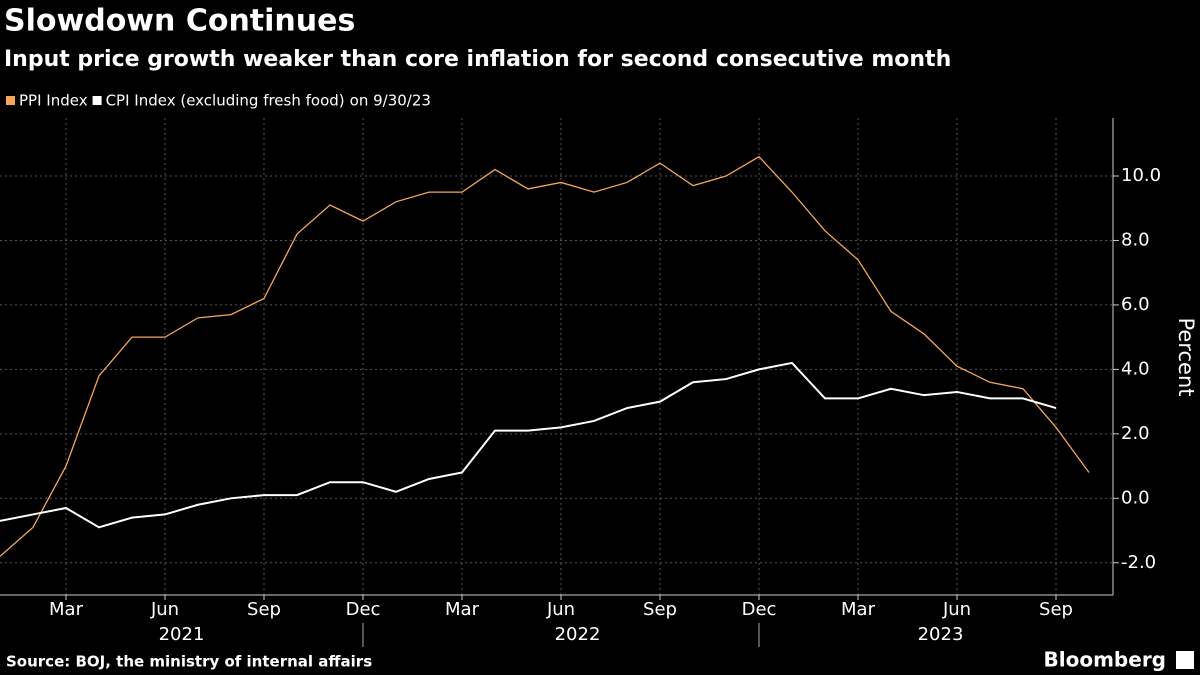 This screenshot has width=1200, height=675. Describe the element at coordinates (578, 634) in the screenshot. I see `year-label: 2022` at that location.